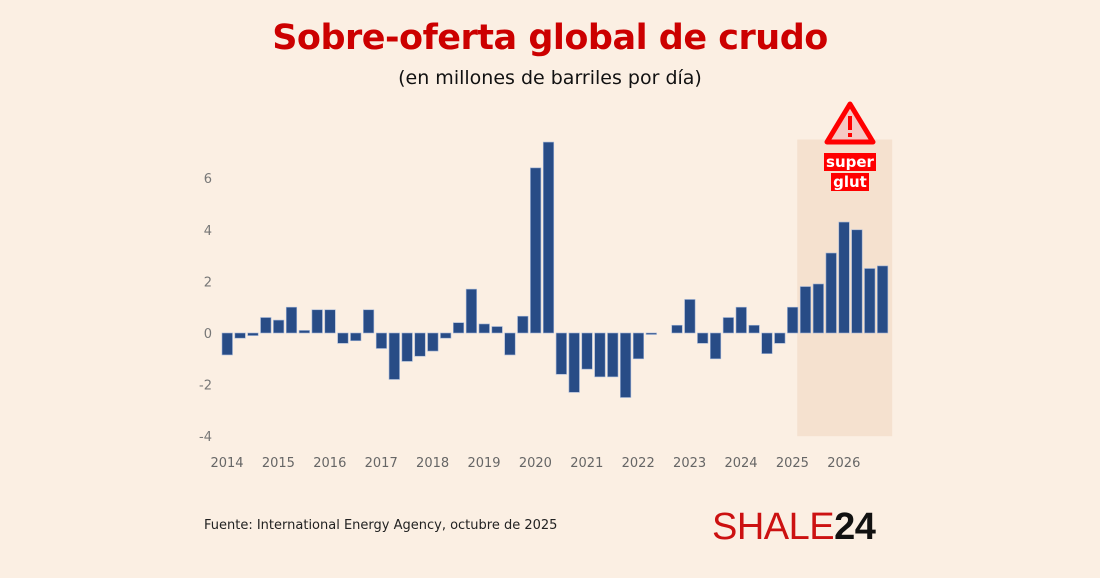 The width and height of the screenshot is (1100, 578). I want to click on y-tick-label: -4, so click(205, 437).